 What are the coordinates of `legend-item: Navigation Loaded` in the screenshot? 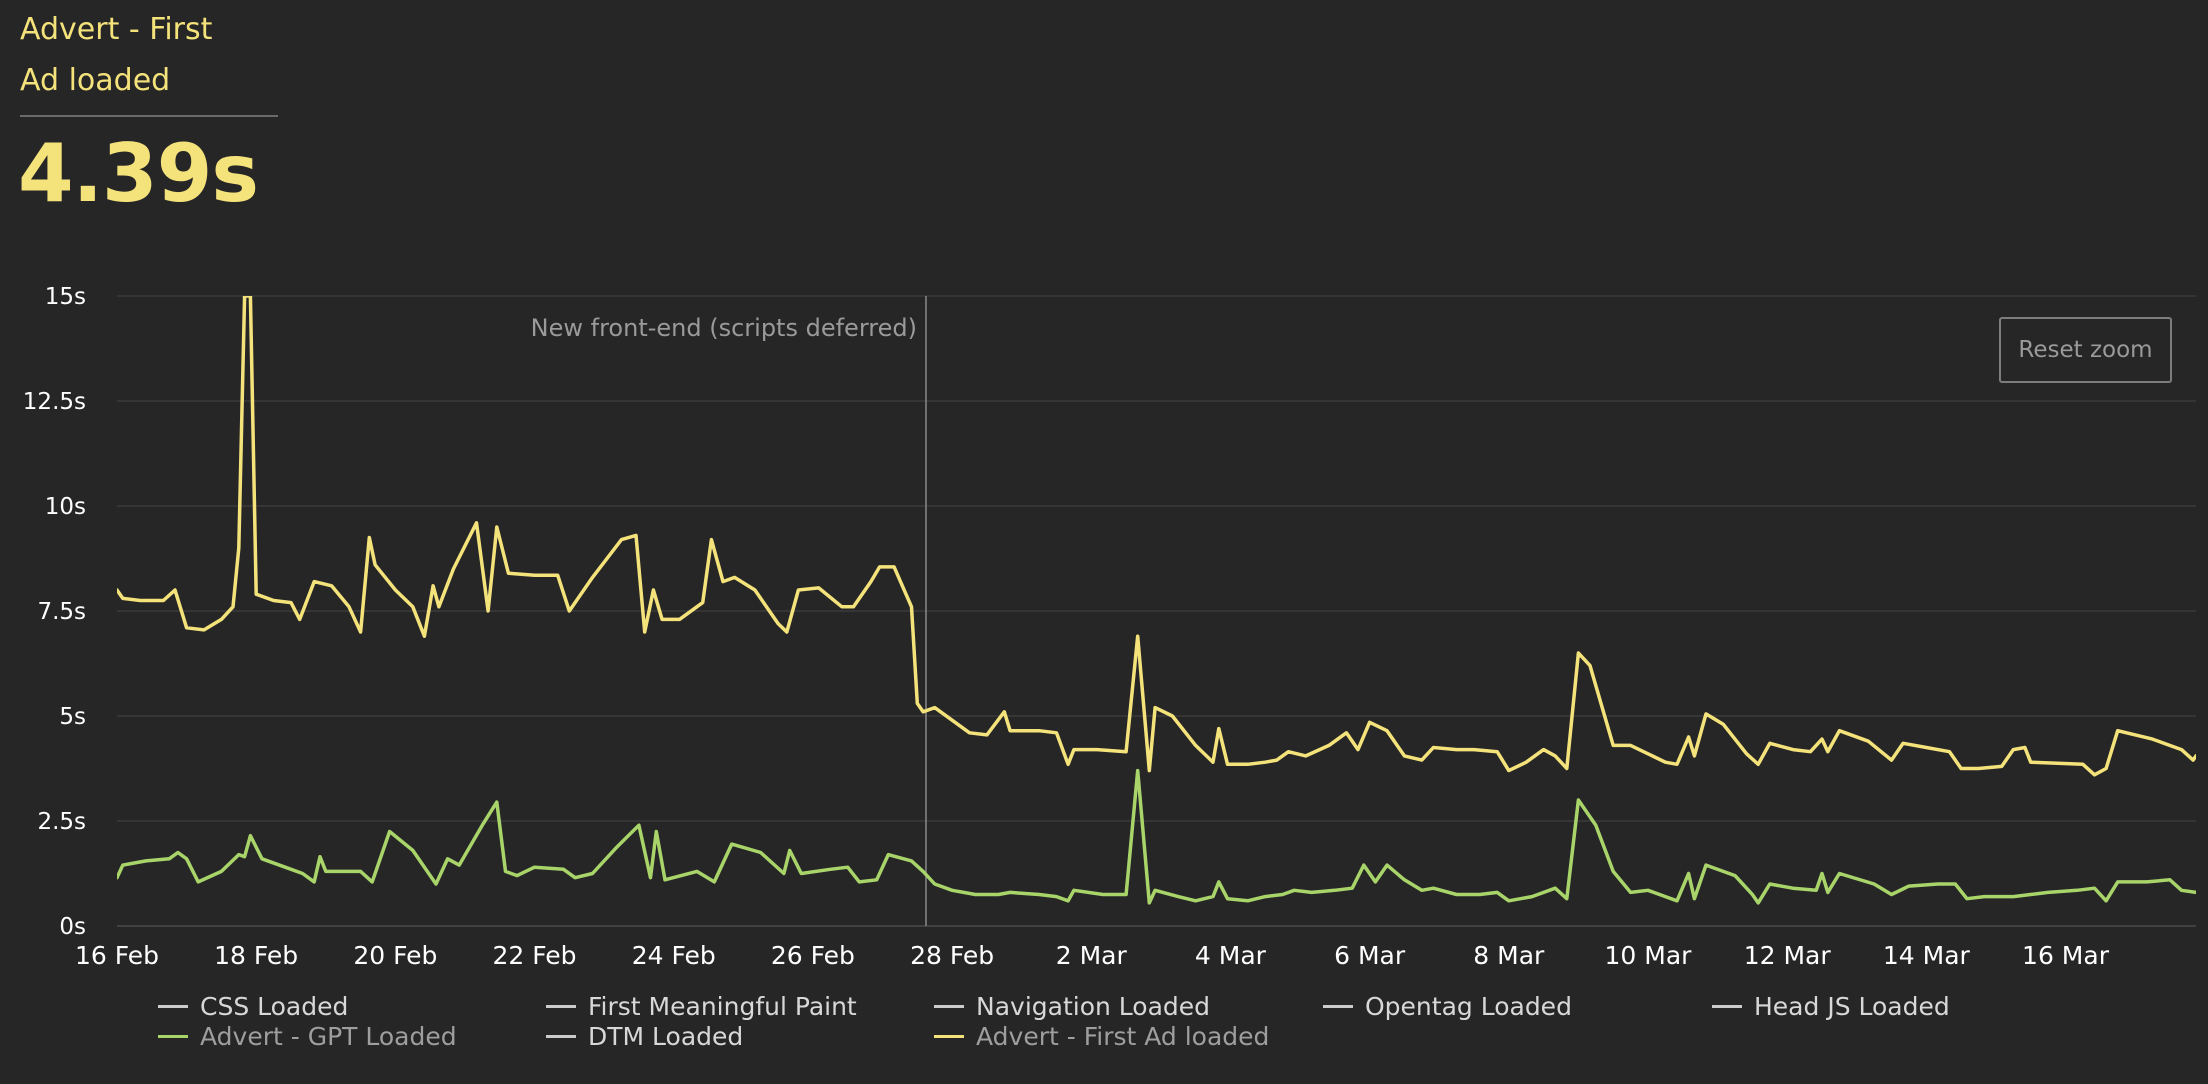 It's located at (1072, 1006).